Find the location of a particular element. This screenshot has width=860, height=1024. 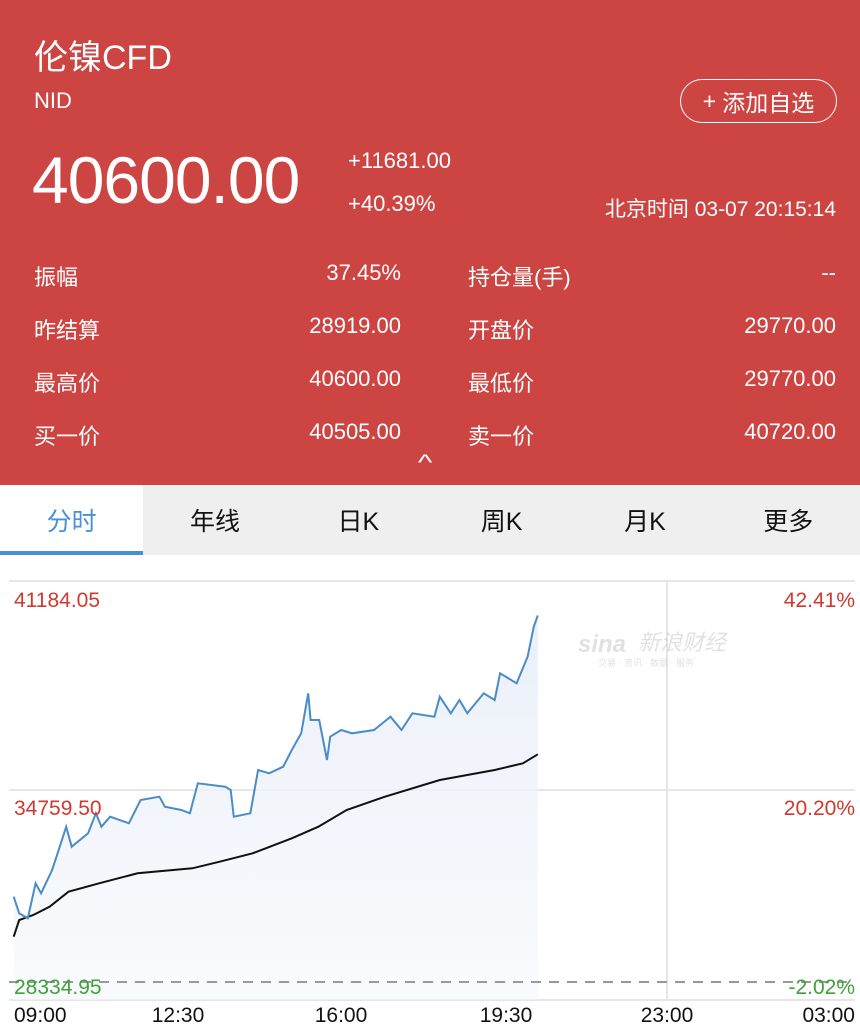

stat-label: 最高价 is located at coordinates (67, 383).